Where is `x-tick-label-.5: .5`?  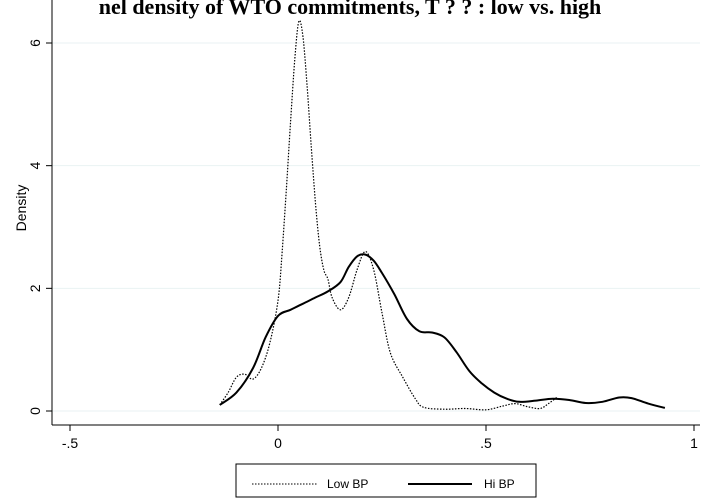
x-tick-label-.5: .5 is located at coordinates (486, 443).